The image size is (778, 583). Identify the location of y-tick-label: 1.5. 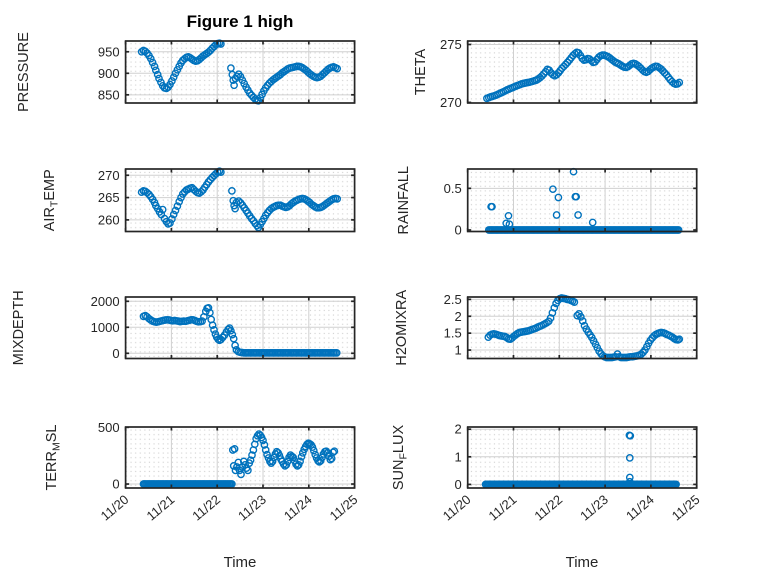
(453, 333).